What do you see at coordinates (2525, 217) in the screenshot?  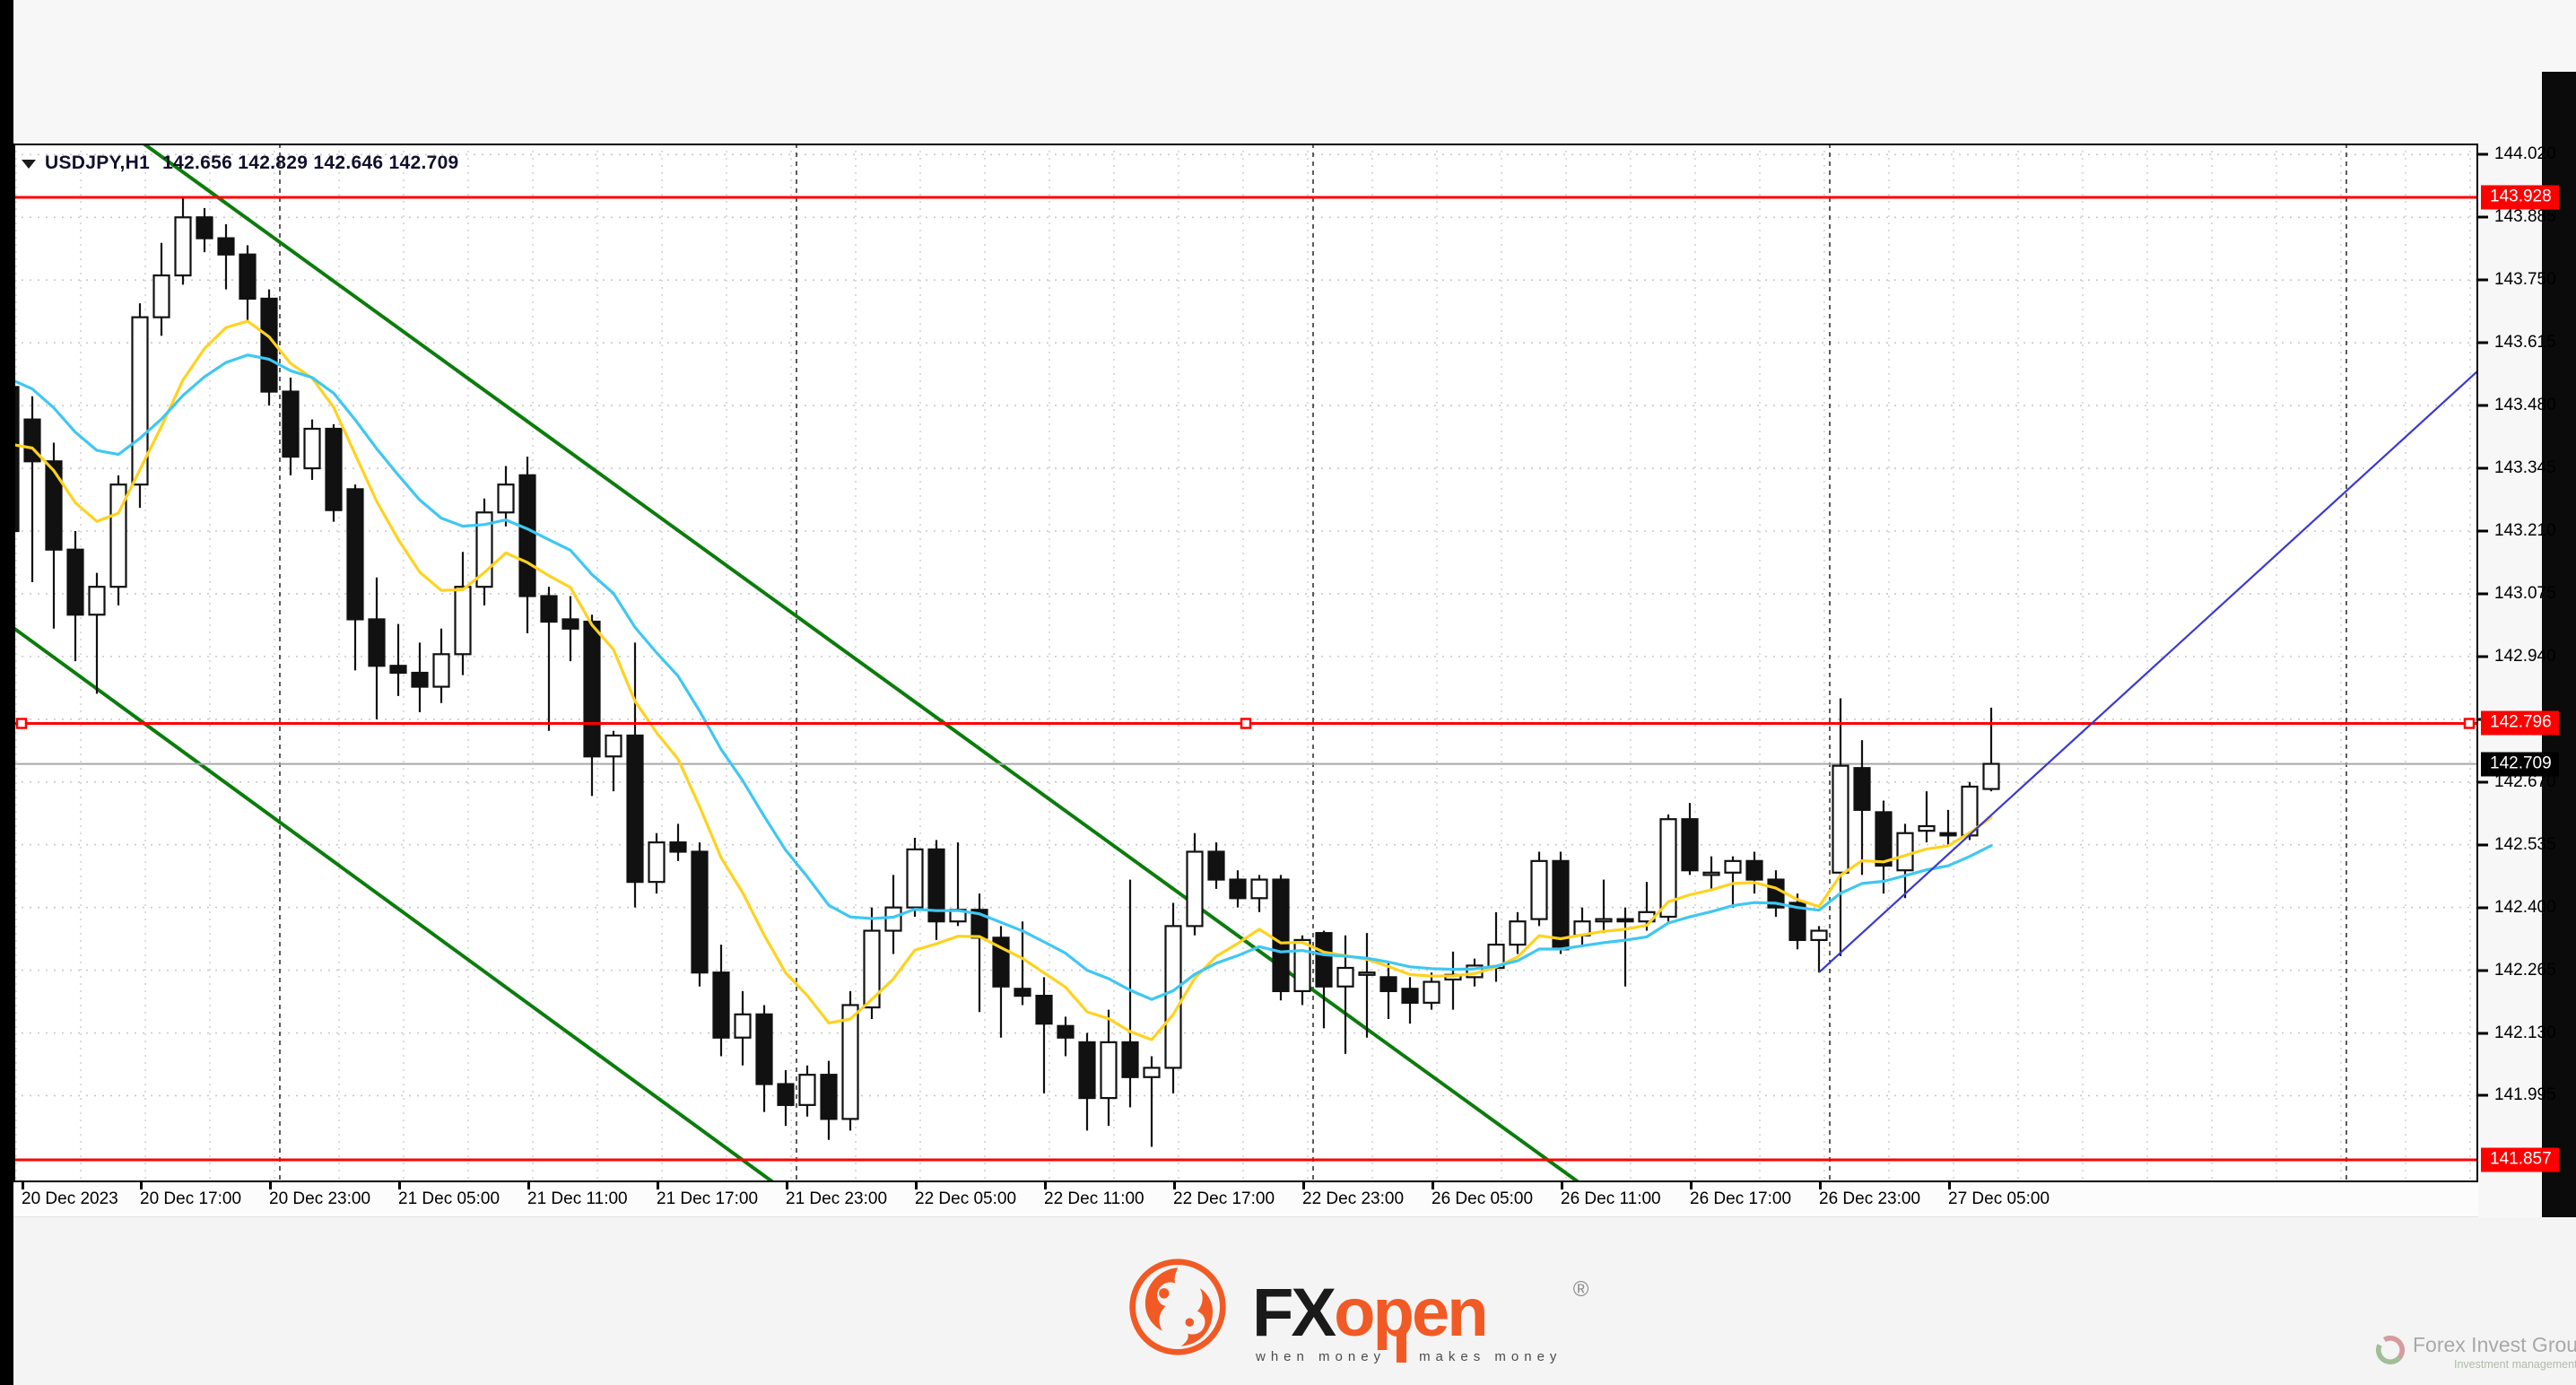 I see `price-axis-label: 143.885` at bounding box center [2525, 217].